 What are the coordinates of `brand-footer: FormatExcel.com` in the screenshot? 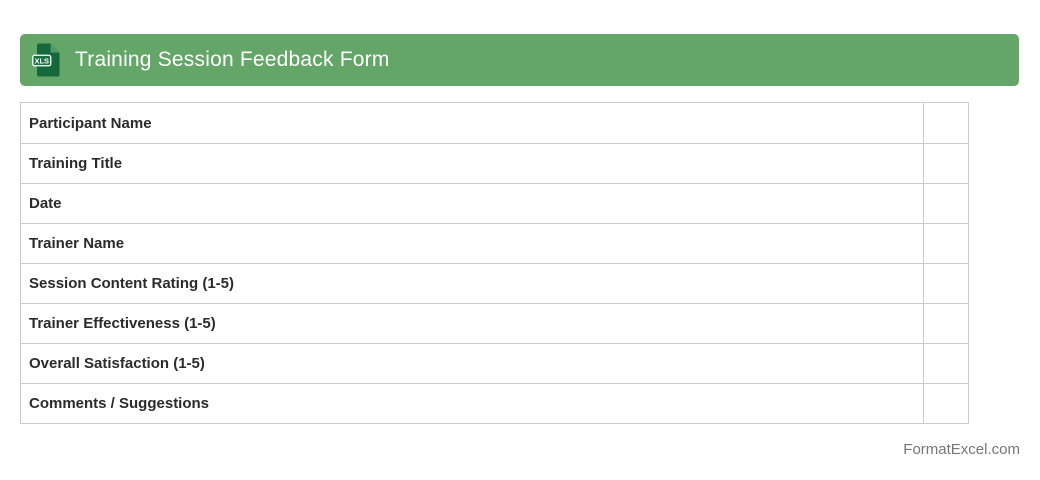 It's located at (961, 449).